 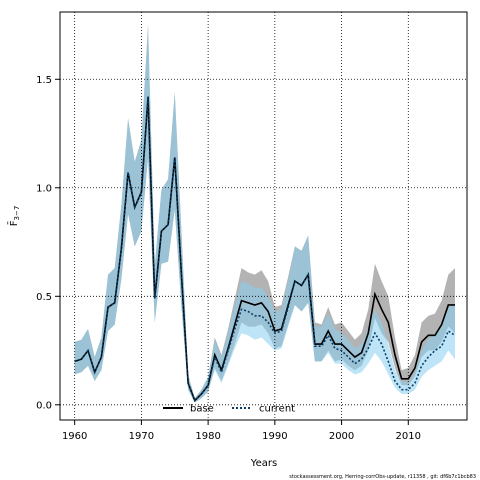 What do you see at coordinates (207, 436) in the screenshot?
I see `x-tick-label-1980: 1980` at bounding box center [207, 436].